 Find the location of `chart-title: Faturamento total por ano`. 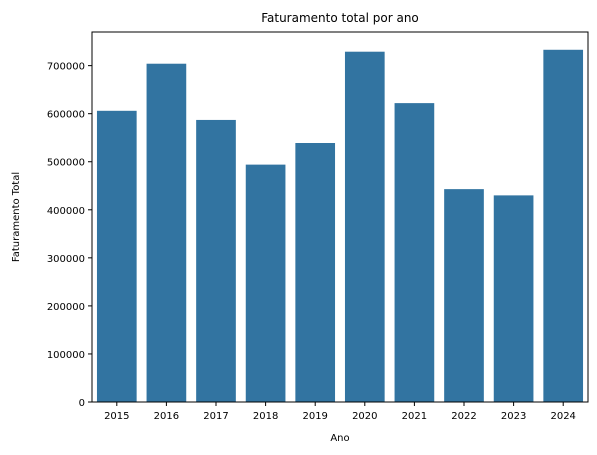

chart-title: Faturamento total por ano is located at coordinates (340, 18).